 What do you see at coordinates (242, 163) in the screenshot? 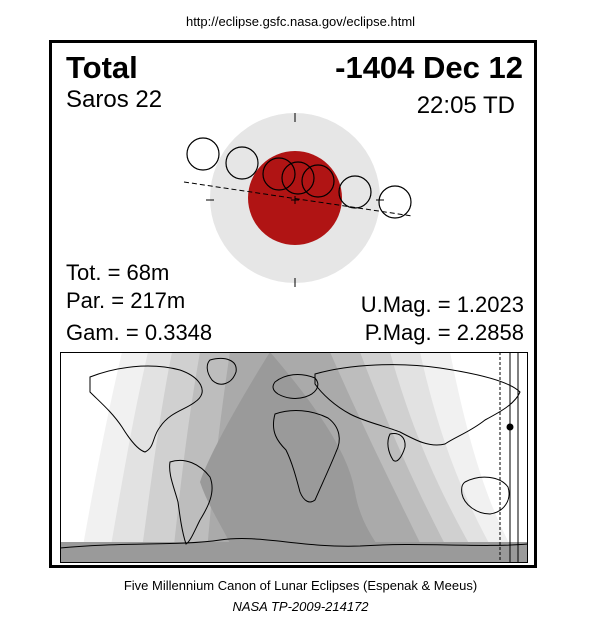
I see `moon-first-contact` at bounding box center [242, 163].